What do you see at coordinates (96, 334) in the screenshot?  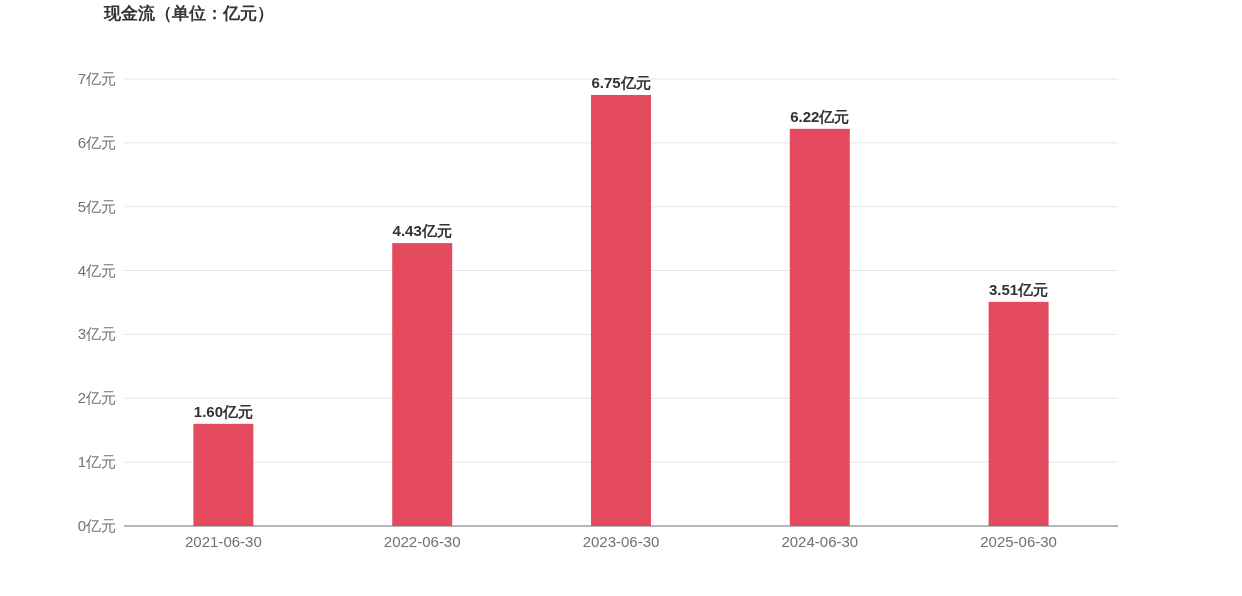 I see `y-tick-label: 3亿元` at bounding box center [96, 334].